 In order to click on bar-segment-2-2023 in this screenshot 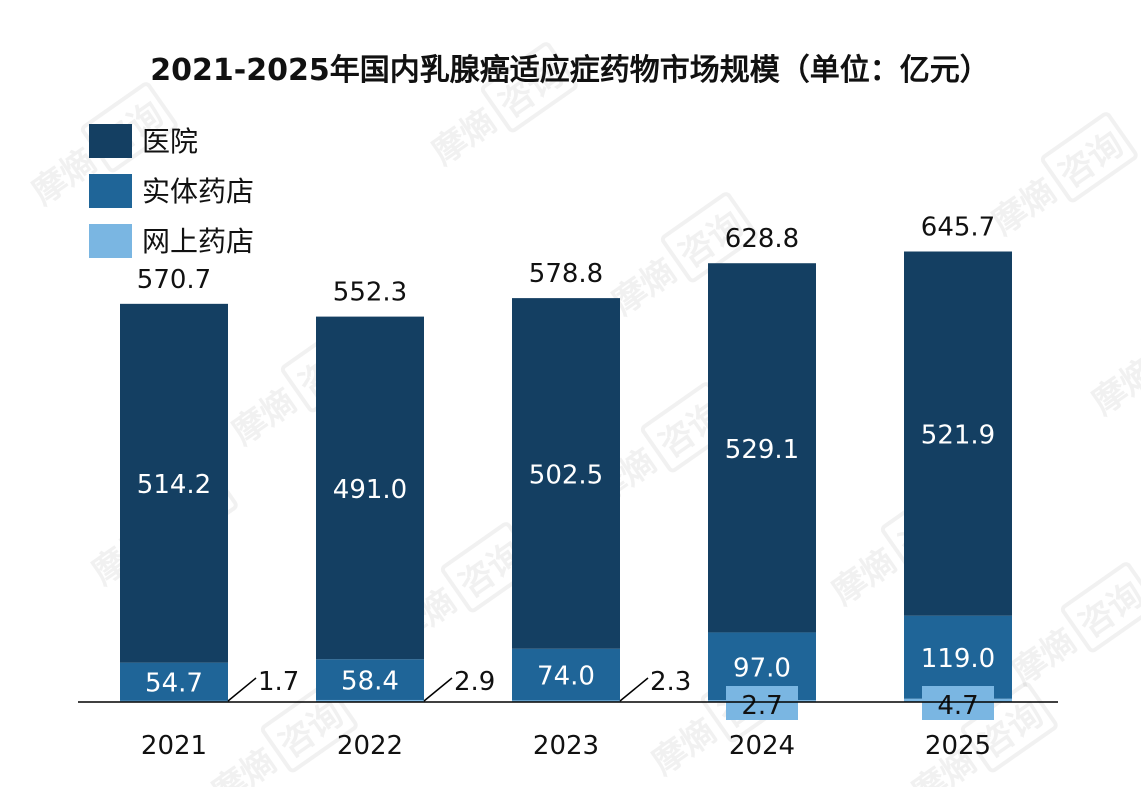, I will do `click(566, 473)`.